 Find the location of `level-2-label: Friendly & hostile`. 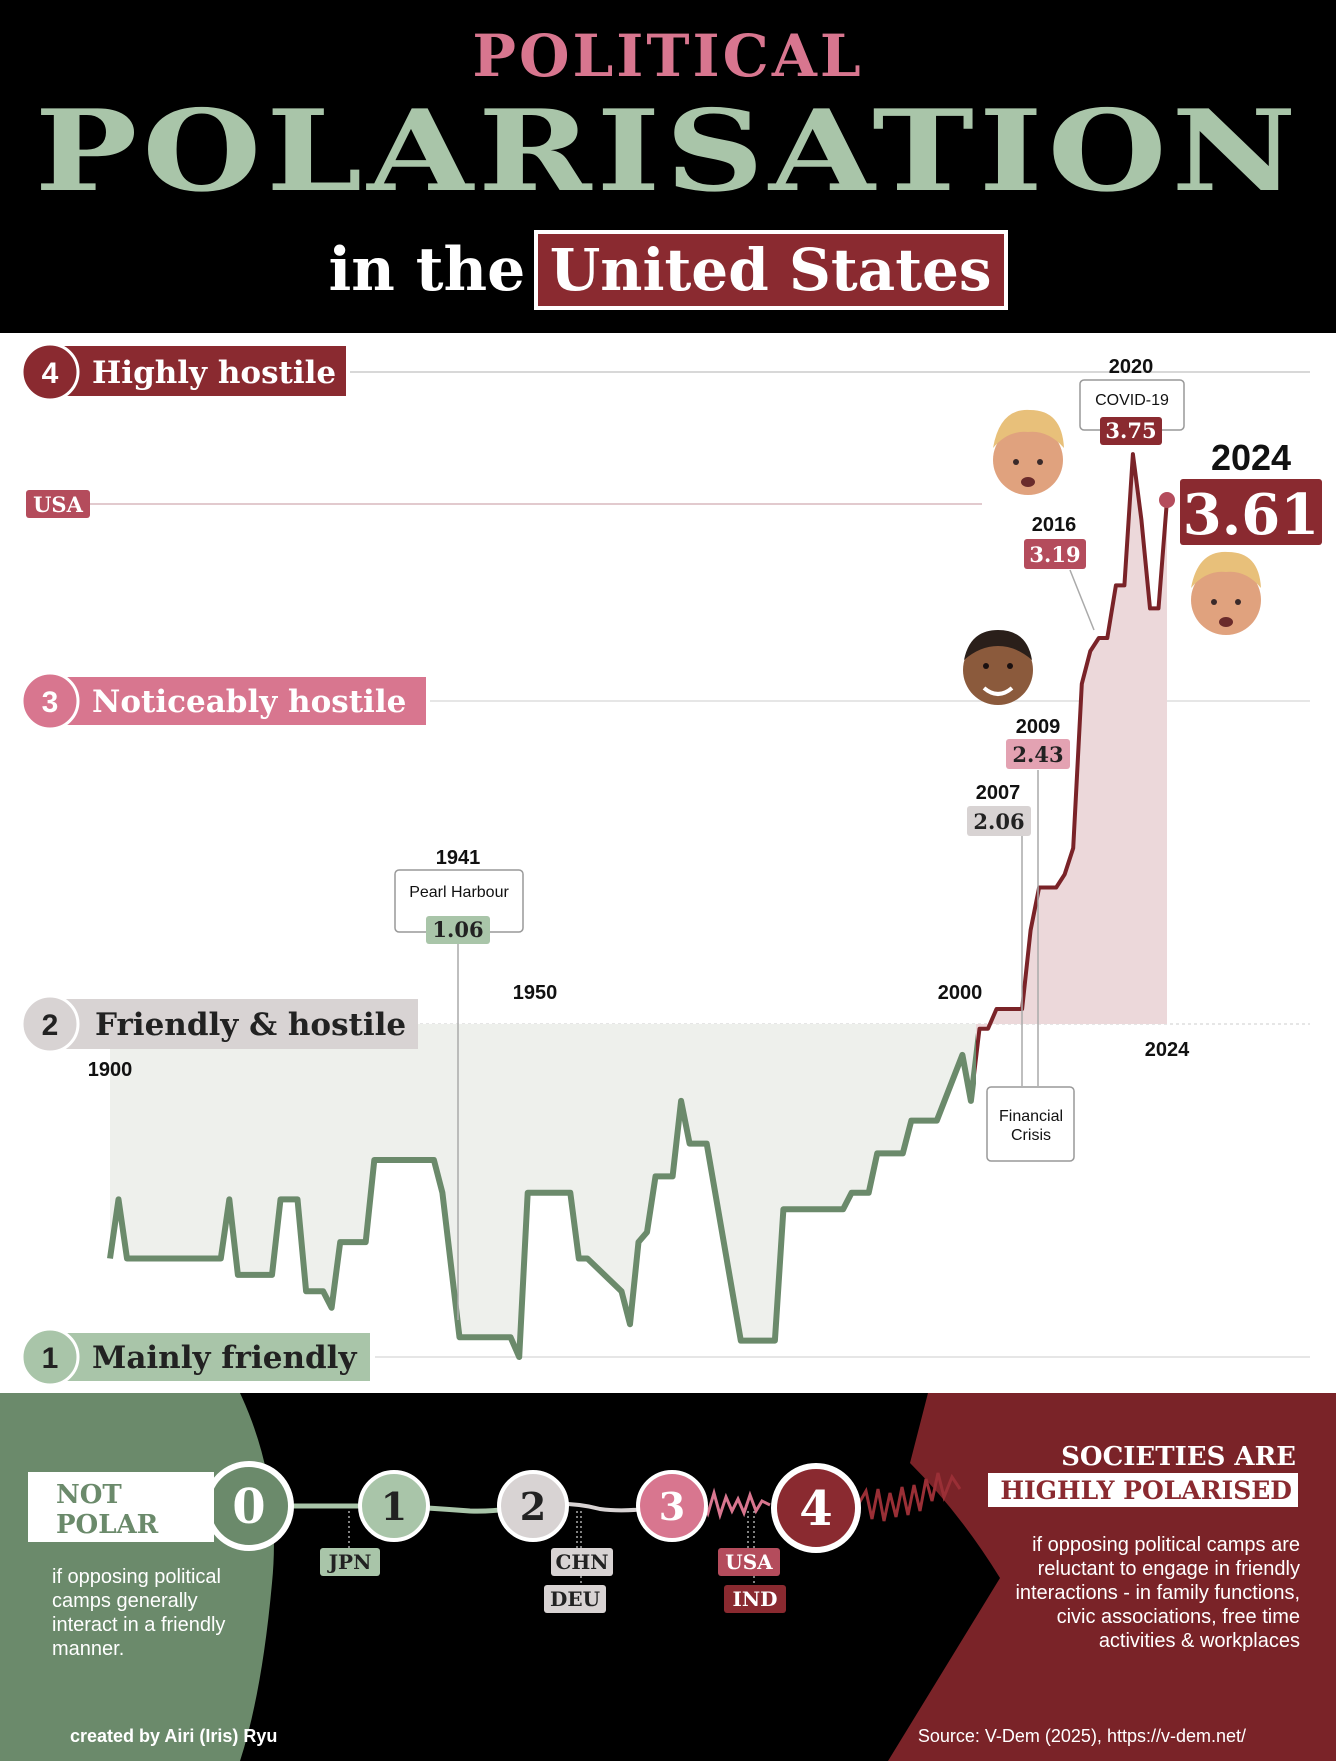

level-2-label: Friendly & hostile is located at coordinates (250, 1025).